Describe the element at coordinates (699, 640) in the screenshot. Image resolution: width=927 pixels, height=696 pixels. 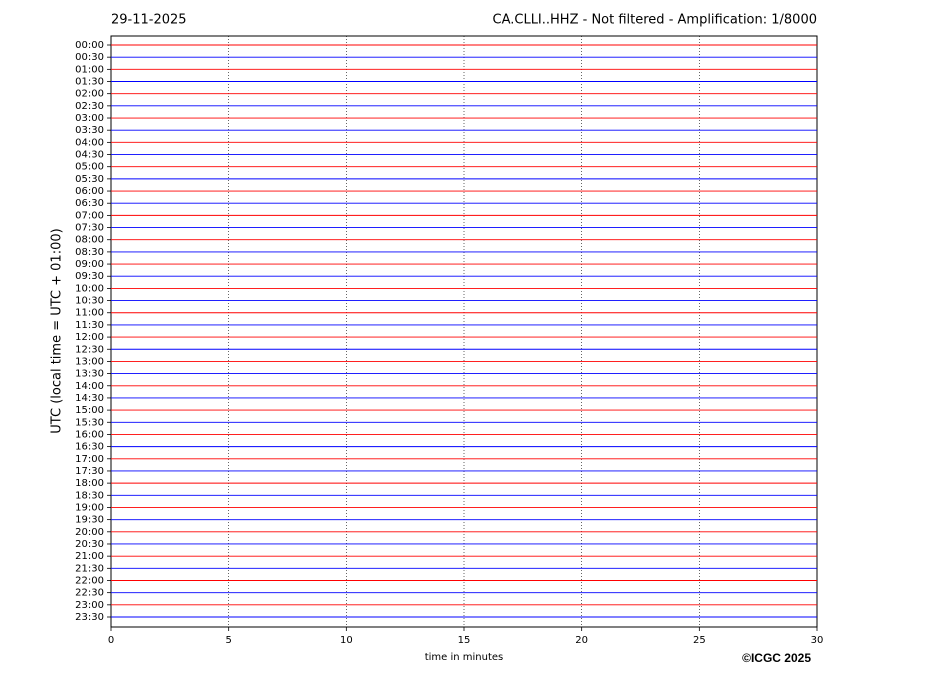
I see `x-tick-label: 25` at that location.